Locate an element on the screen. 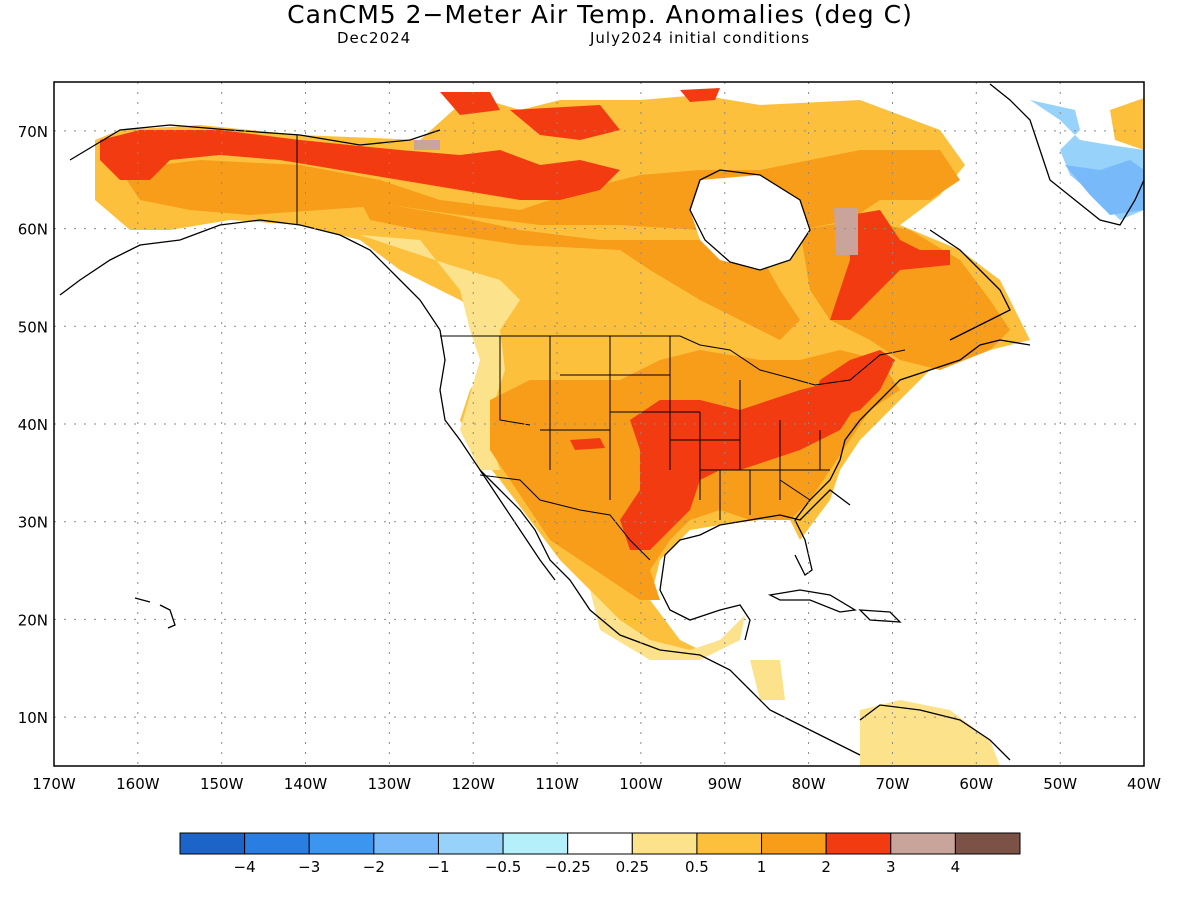  lon-tick-label: 90W is located at coordinates (725, 784).